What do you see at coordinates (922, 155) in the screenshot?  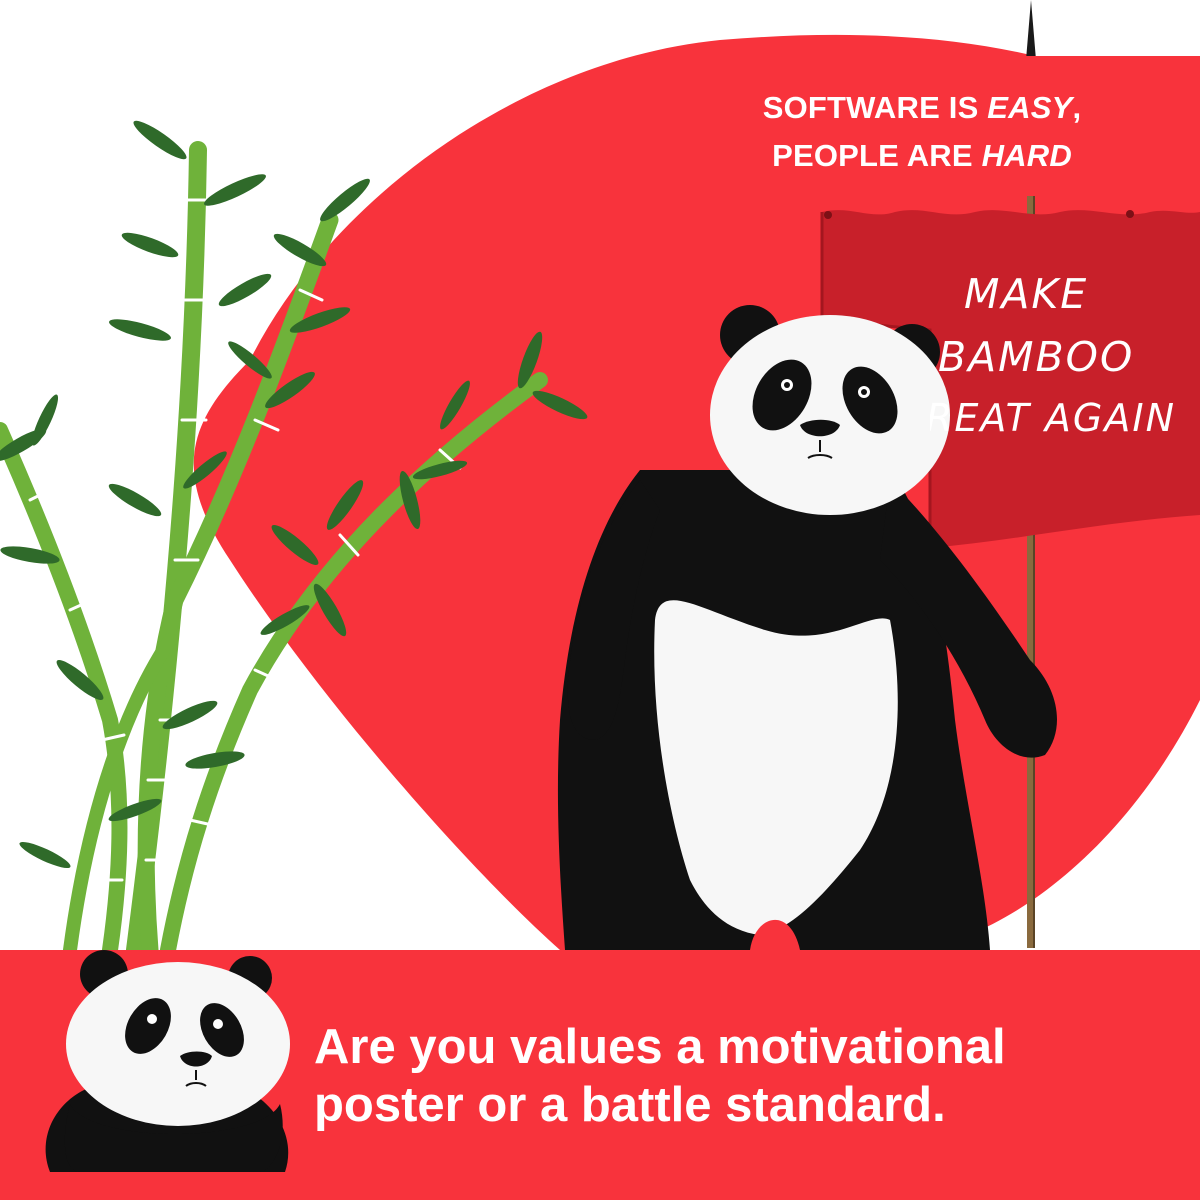 I see `banner-line-2: PEOPLE ARE HARD` at bounding box center [922, 155].